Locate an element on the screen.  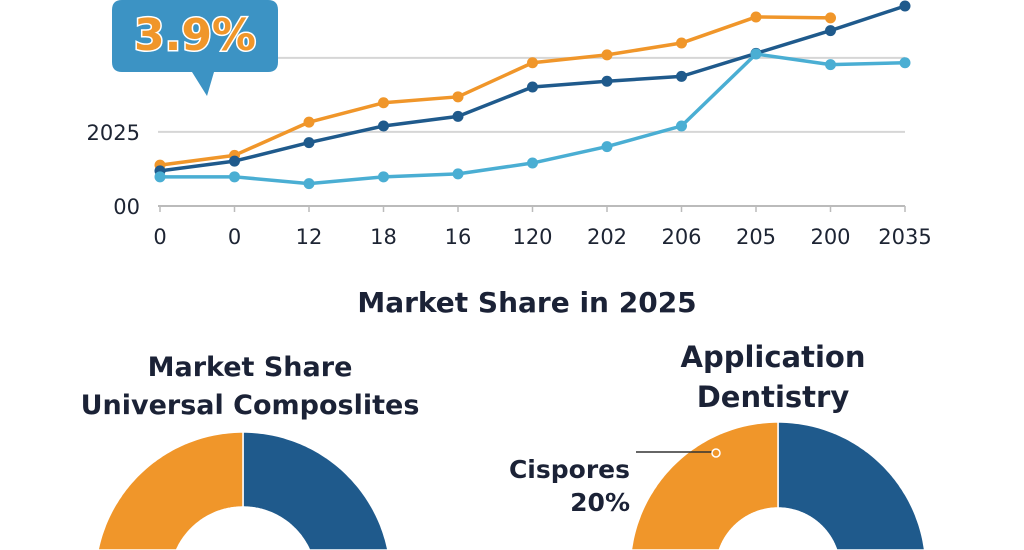
right-donut-annotation: Cispores 20% is located at coordinates (615, 482).